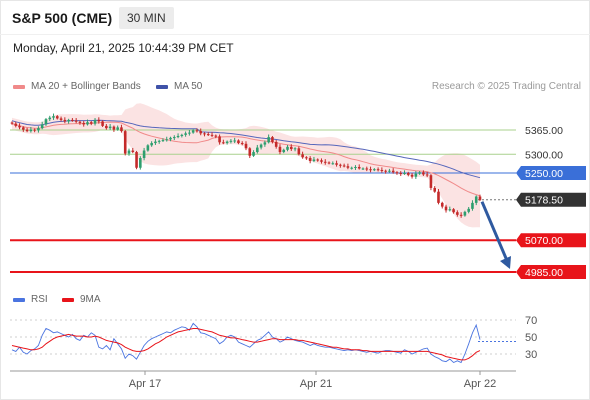 The width and height of the screenshot is (590, 400). I want to click on level-label-5250.00: 5250.00, so click(544, 174).